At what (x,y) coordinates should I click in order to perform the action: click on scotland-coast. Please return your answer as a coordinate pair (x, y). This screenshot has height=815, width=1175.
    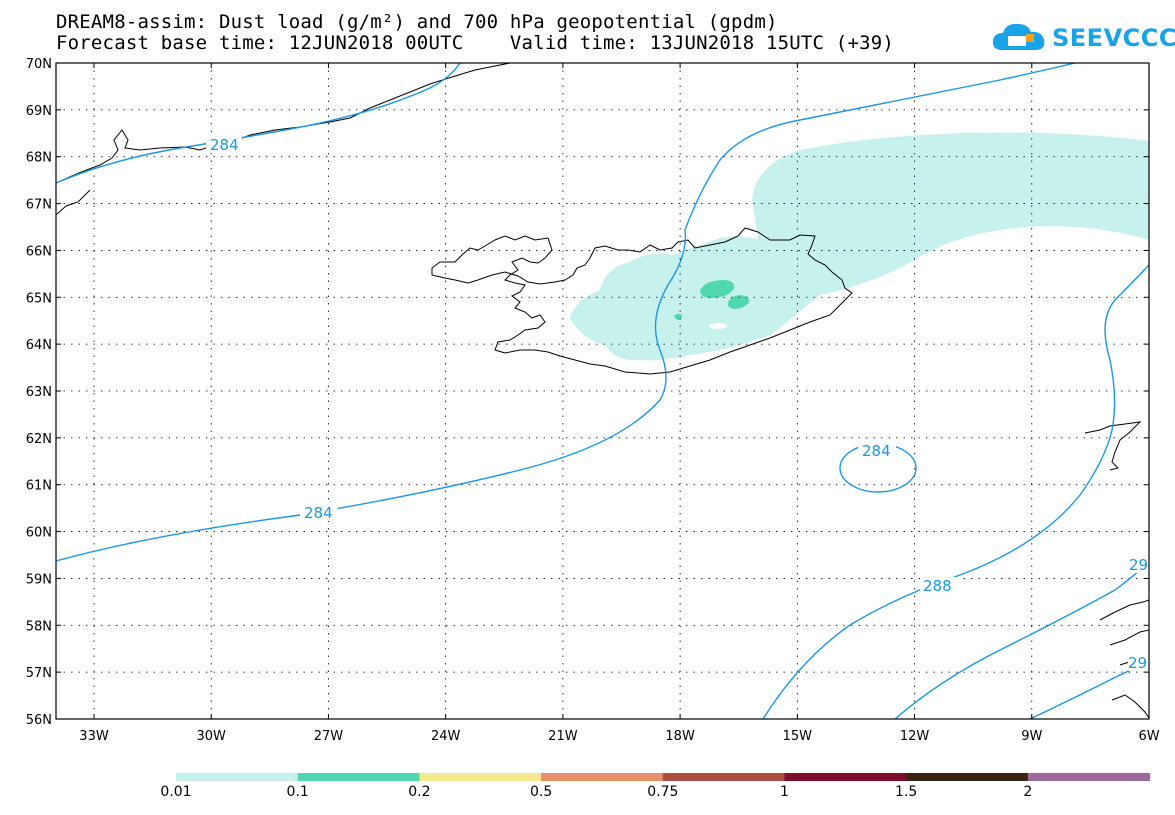
    Looking at the image, I should click on (1124, 659).